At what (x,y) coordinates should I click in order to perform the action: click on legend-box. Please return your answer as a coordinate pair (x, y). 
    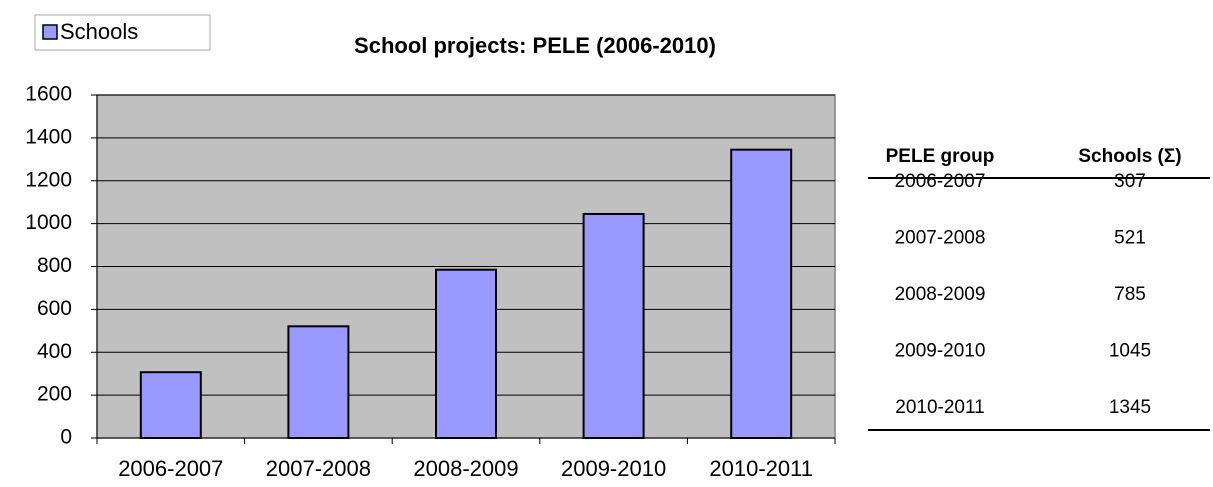
    Looking at the image, I should click on (122, 32).